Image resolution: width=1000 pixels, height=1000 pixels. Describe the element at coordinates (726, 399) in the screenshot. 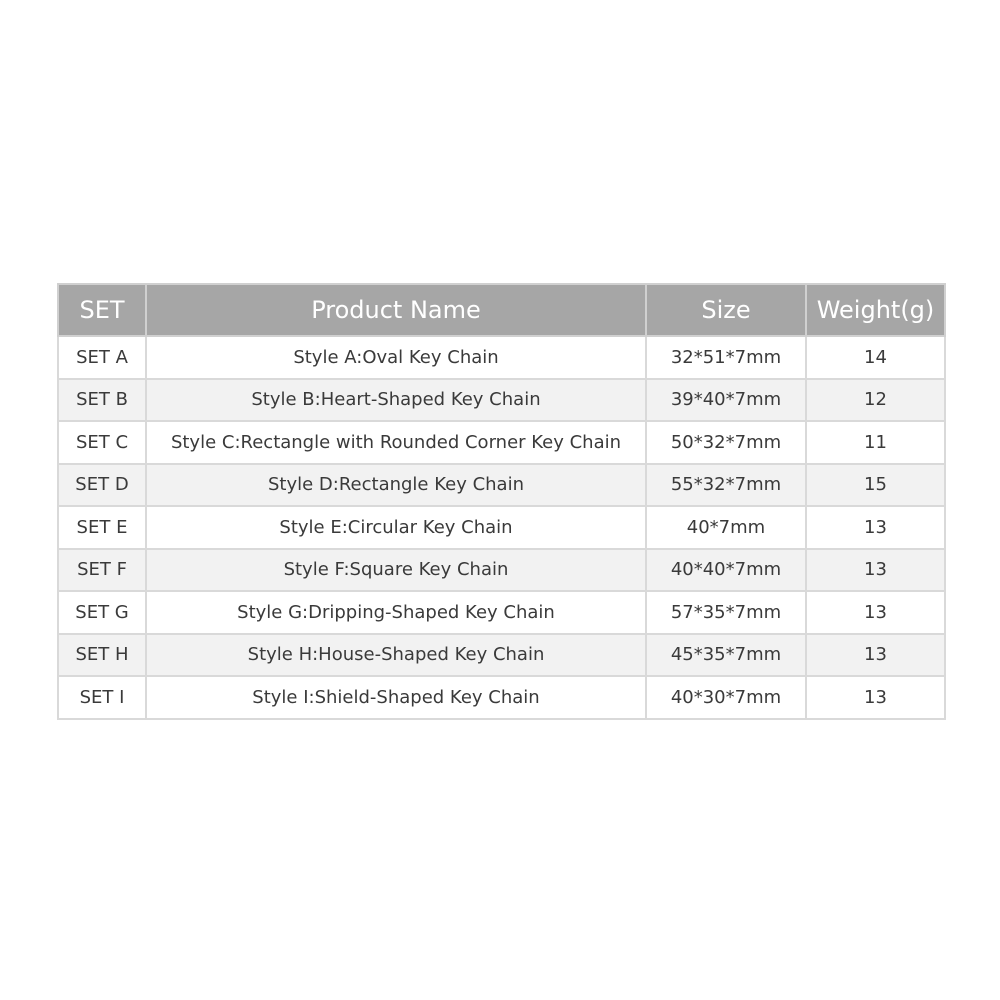

I see `cell-size: 39*40*7mm` at that location.